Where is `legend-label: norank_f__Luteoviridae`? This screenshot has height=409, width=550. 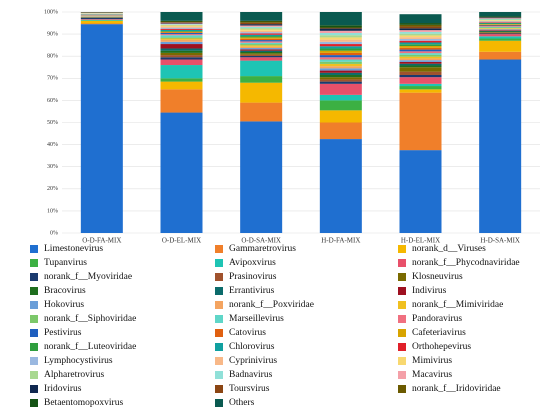 legend-label: norank_f__Luteoviridae is located at coordinates (90, 346).